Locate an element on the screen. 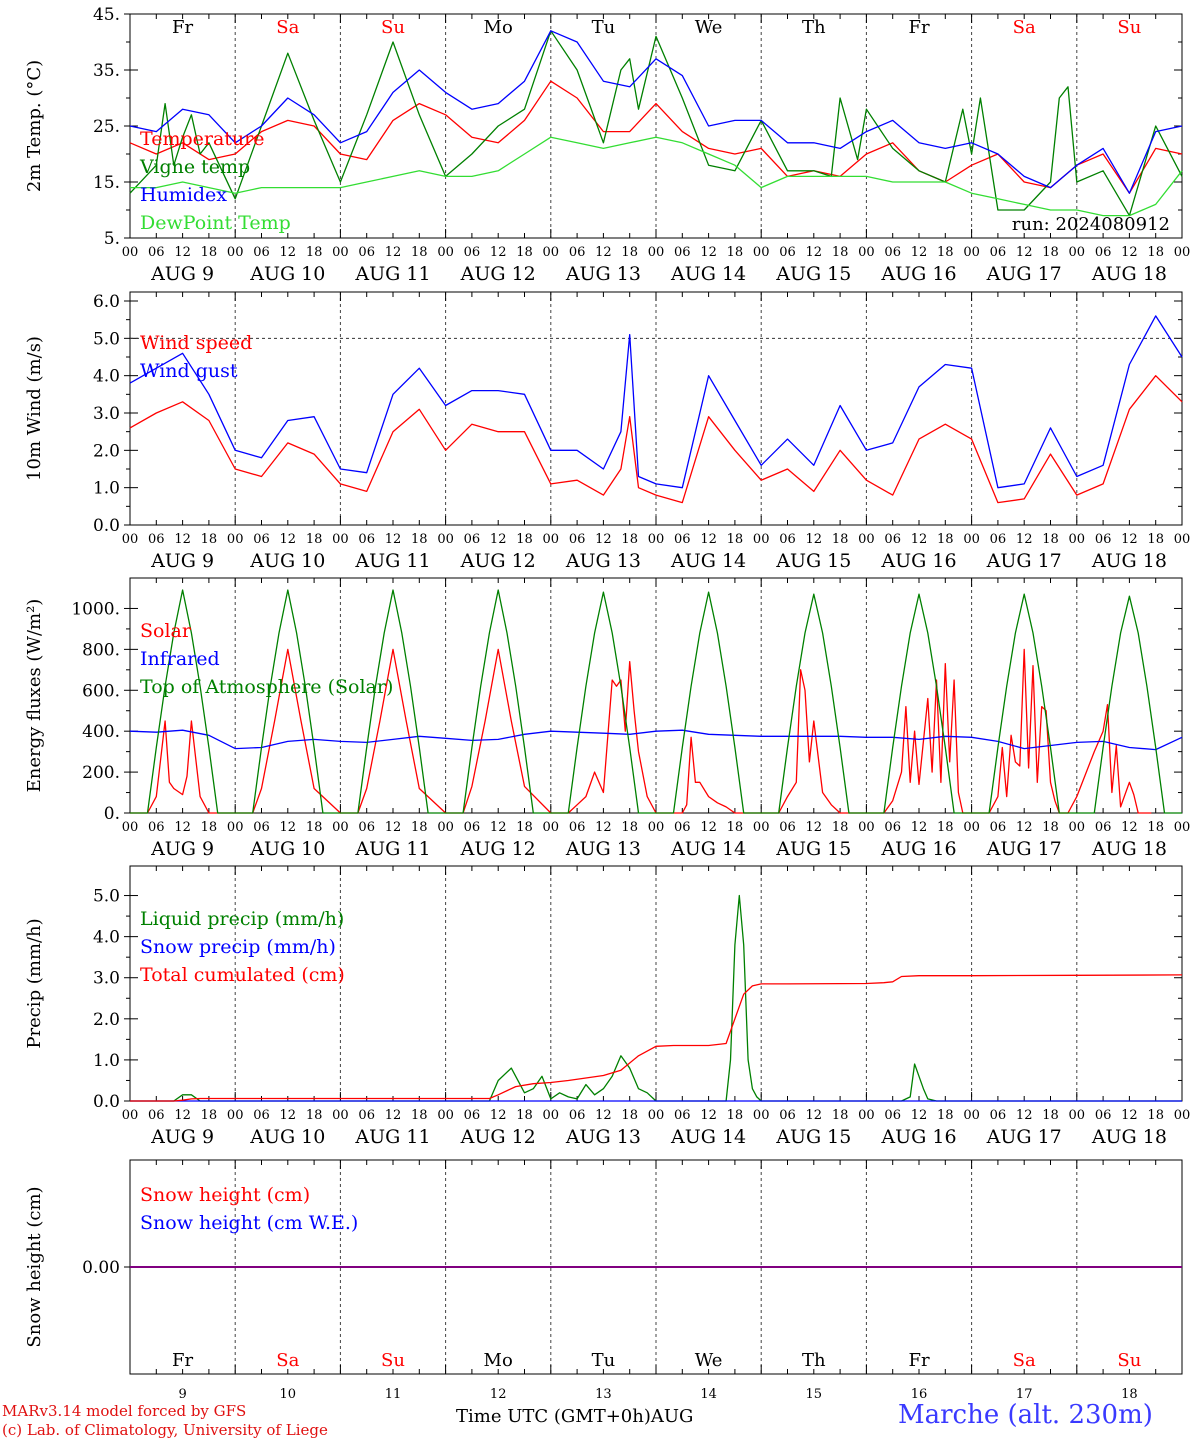 The height and width of the screenshot is (1440, 1194). energy-date-label: AUG 11 is located at coordinates (392, 849).